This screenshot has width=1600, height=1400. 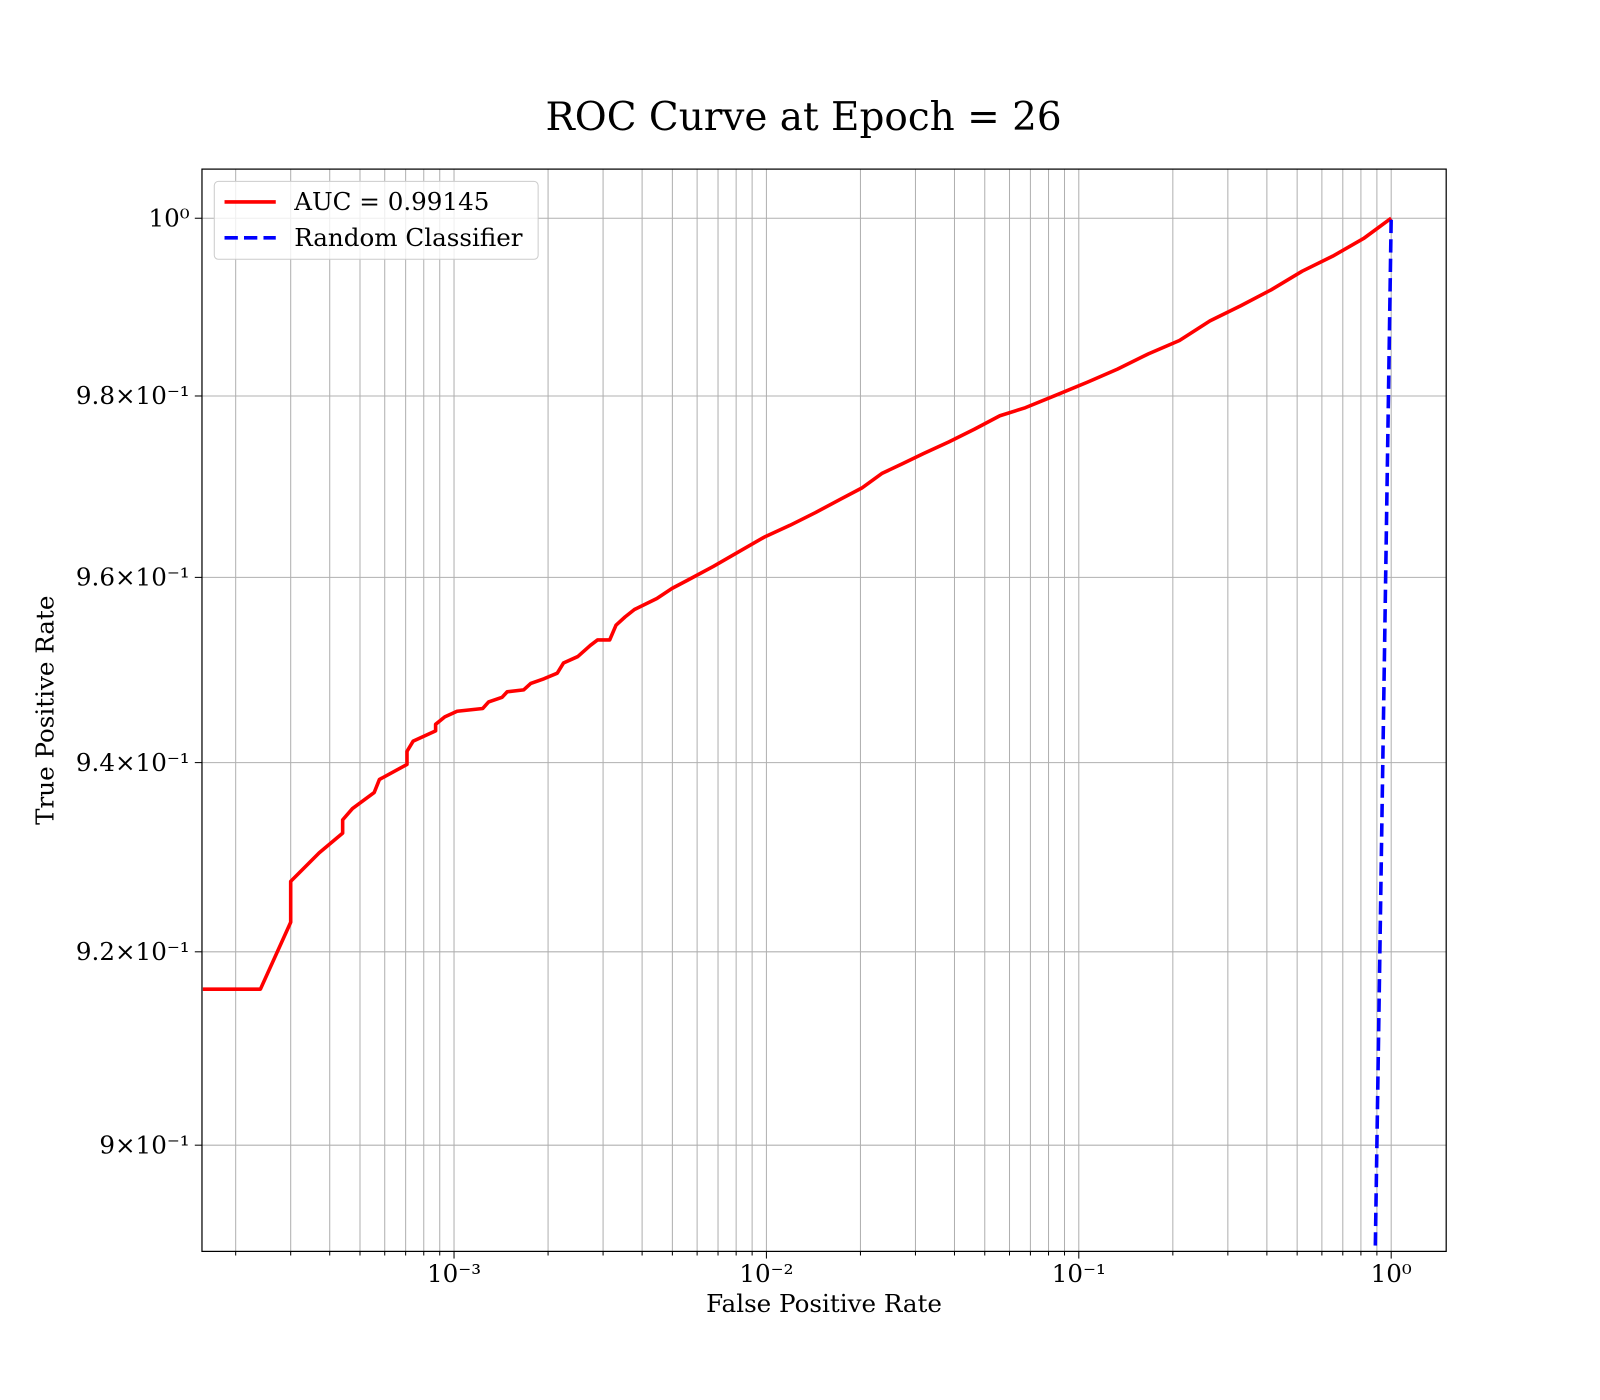 What do you see at coordinates (133, 951) in the screenshot?
I see `y-tick-label: 9.2×10⁻¹` at bounding box center [133, 951].